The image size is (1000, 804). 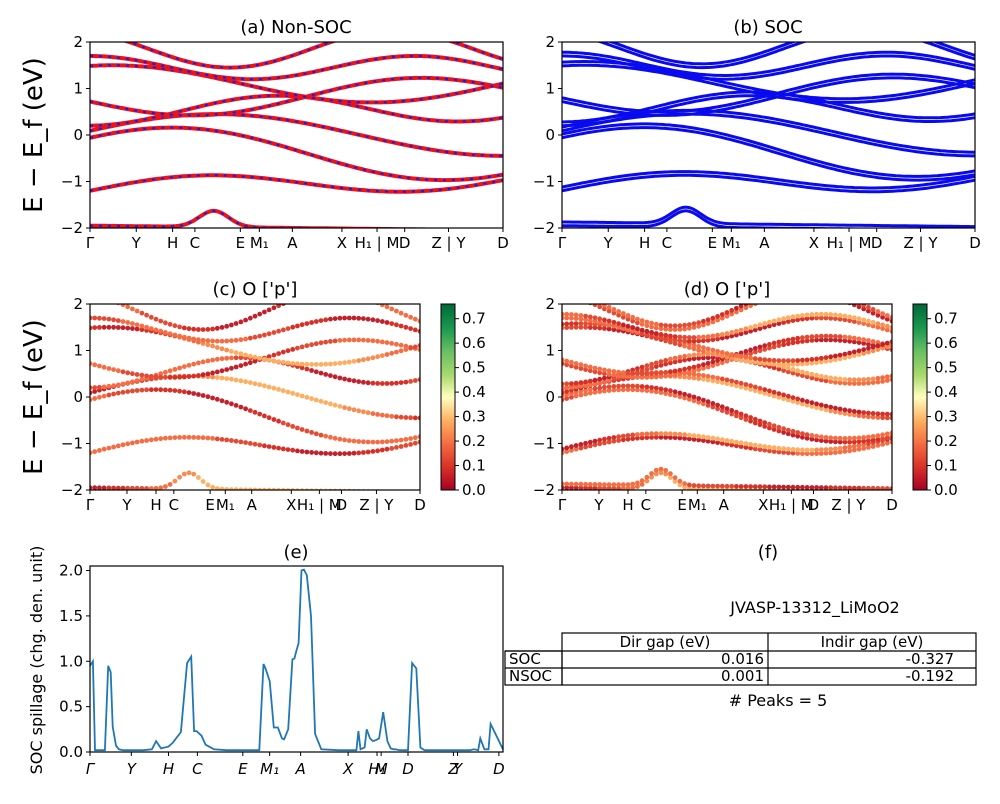 I want to click on panel-f-title: (f), so click(x=768, y=552).